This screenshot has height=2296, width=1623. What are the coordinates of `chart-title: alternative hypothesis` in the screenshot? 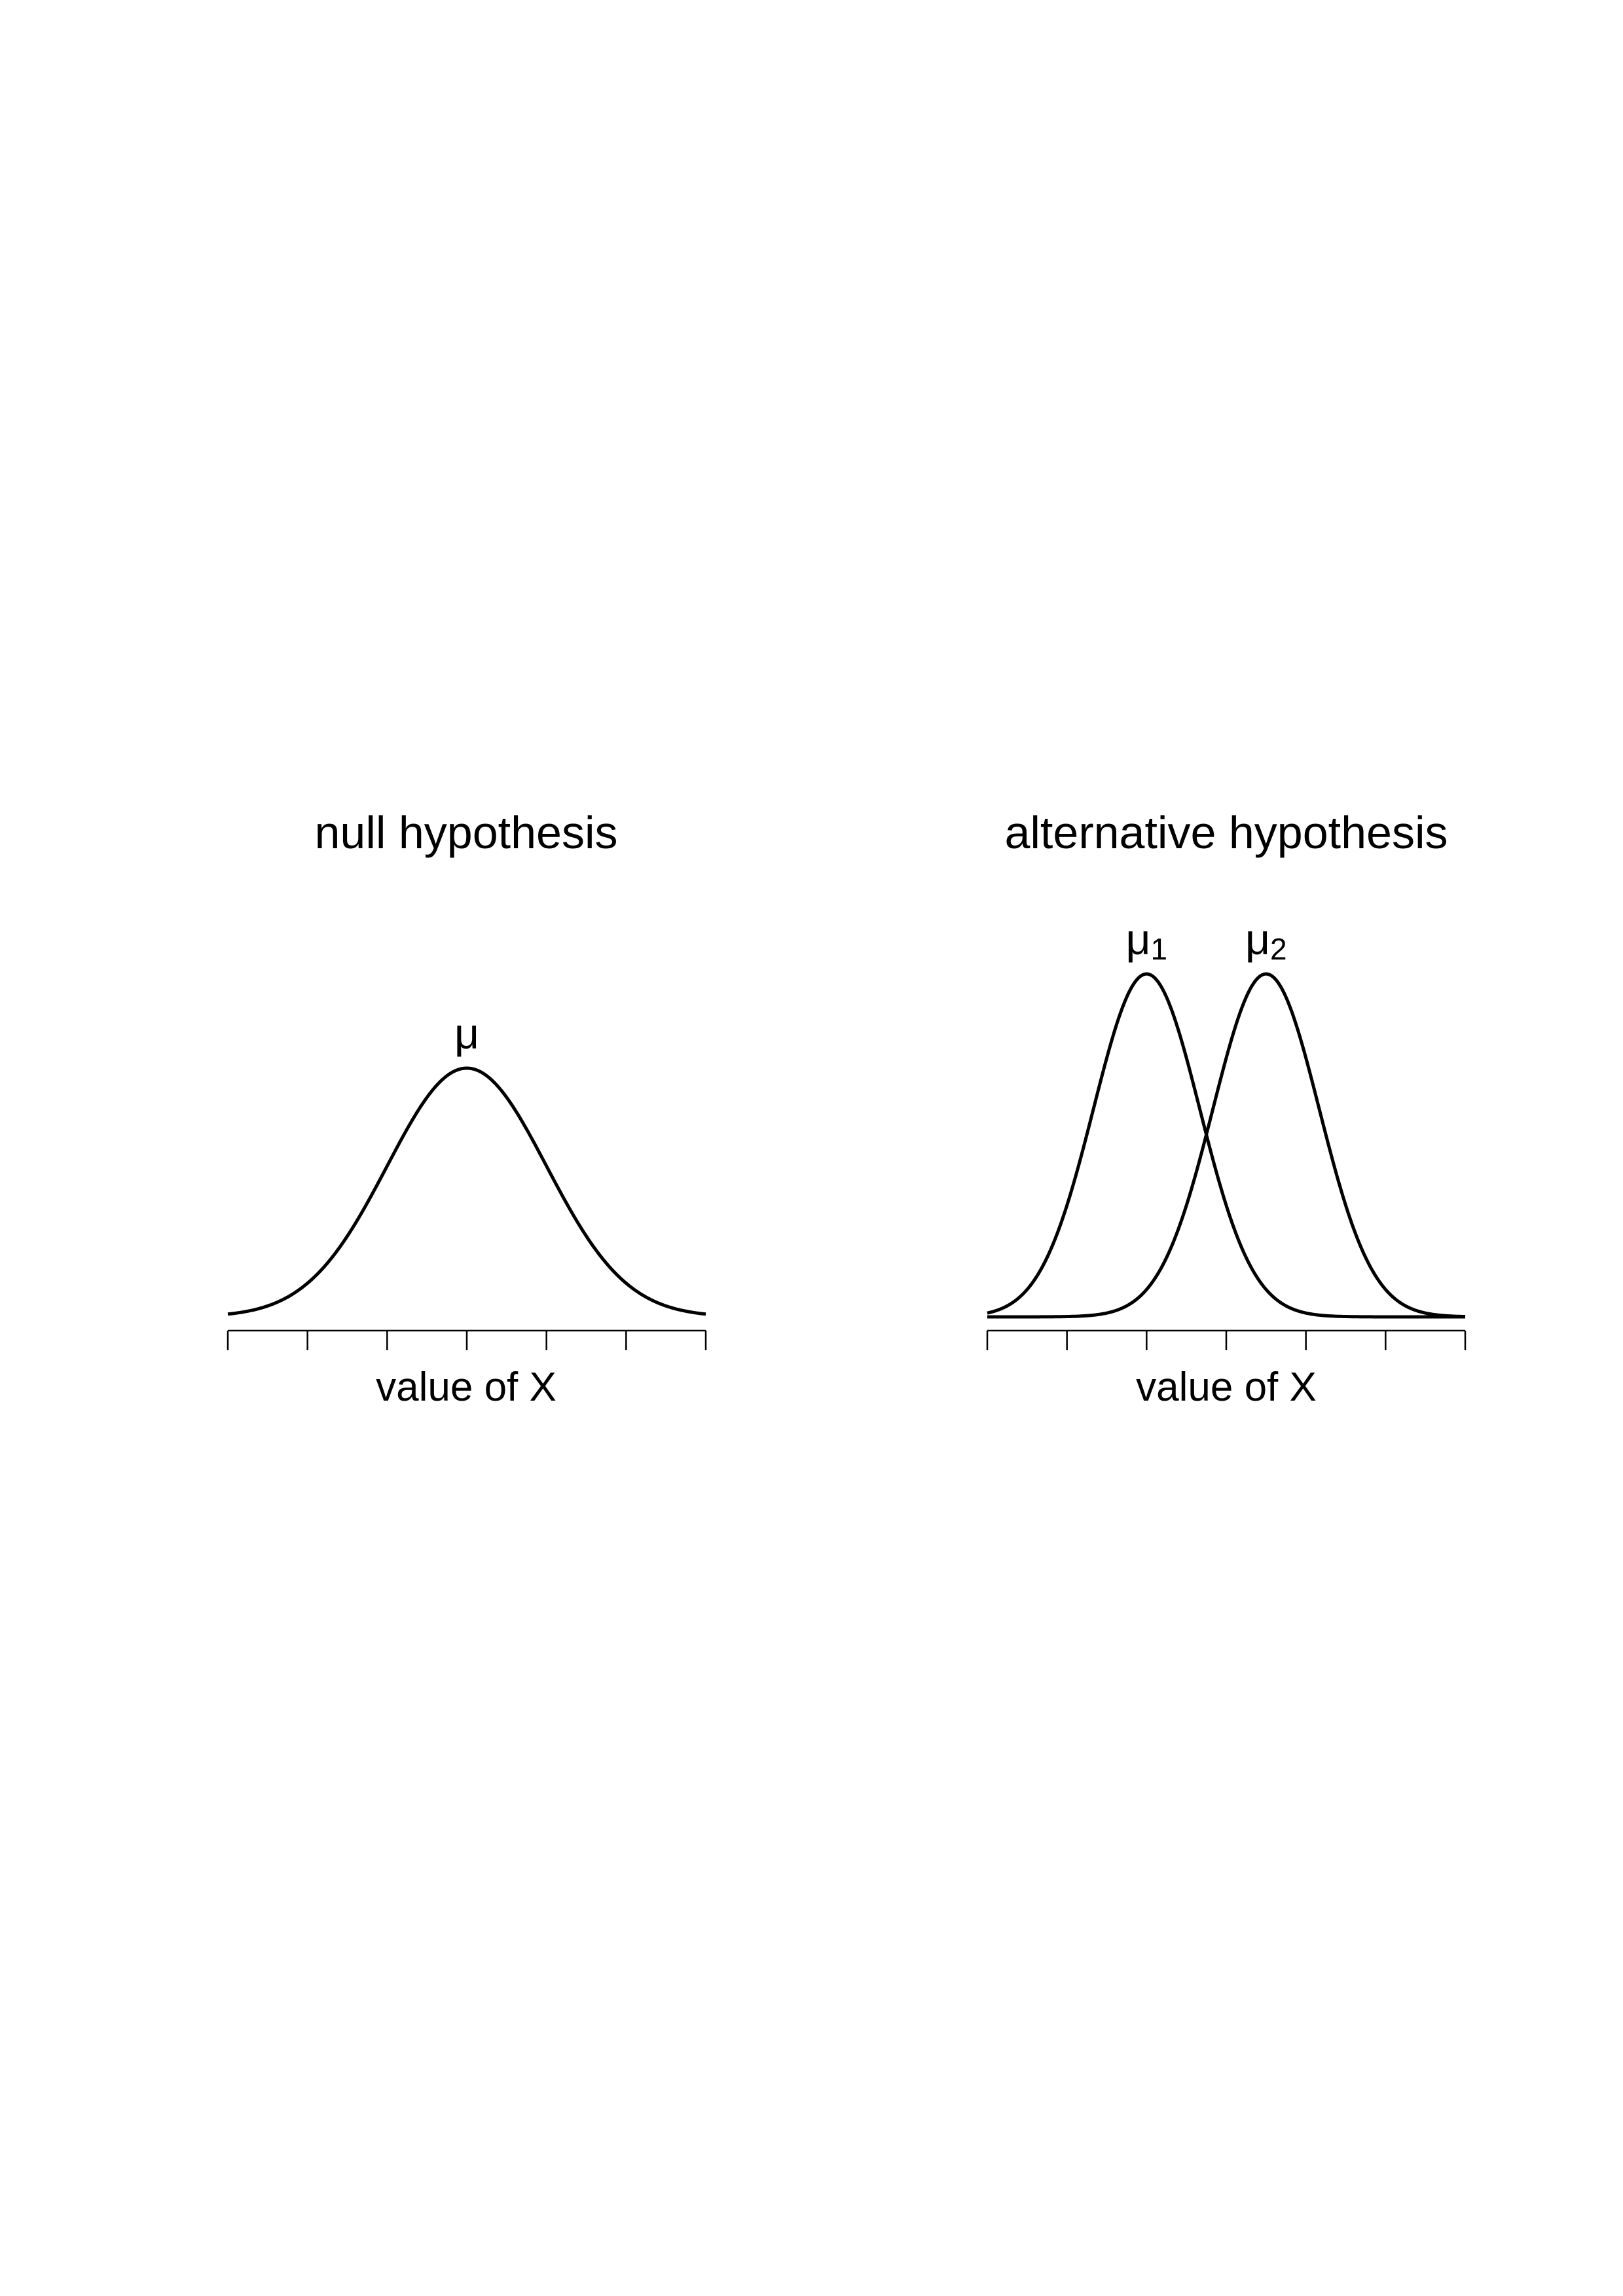 It's located at (1226, 832).